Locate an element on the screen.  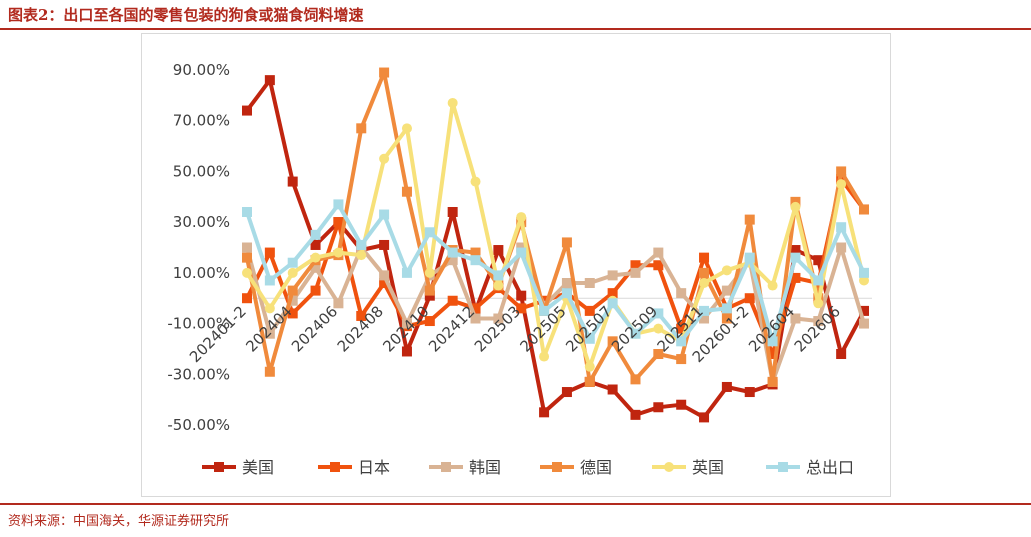
x-tick-label: 202412 is located at coordinates (451, 328).